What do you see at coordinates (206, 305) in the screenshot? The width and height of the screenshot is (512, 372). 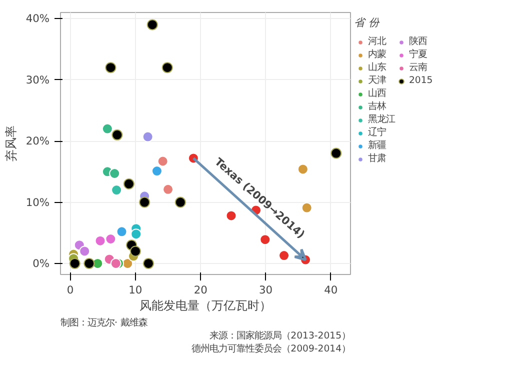 I see `x-axis-title: 风能发电量（万亿瓦时）` at bounding box center [206, 305].